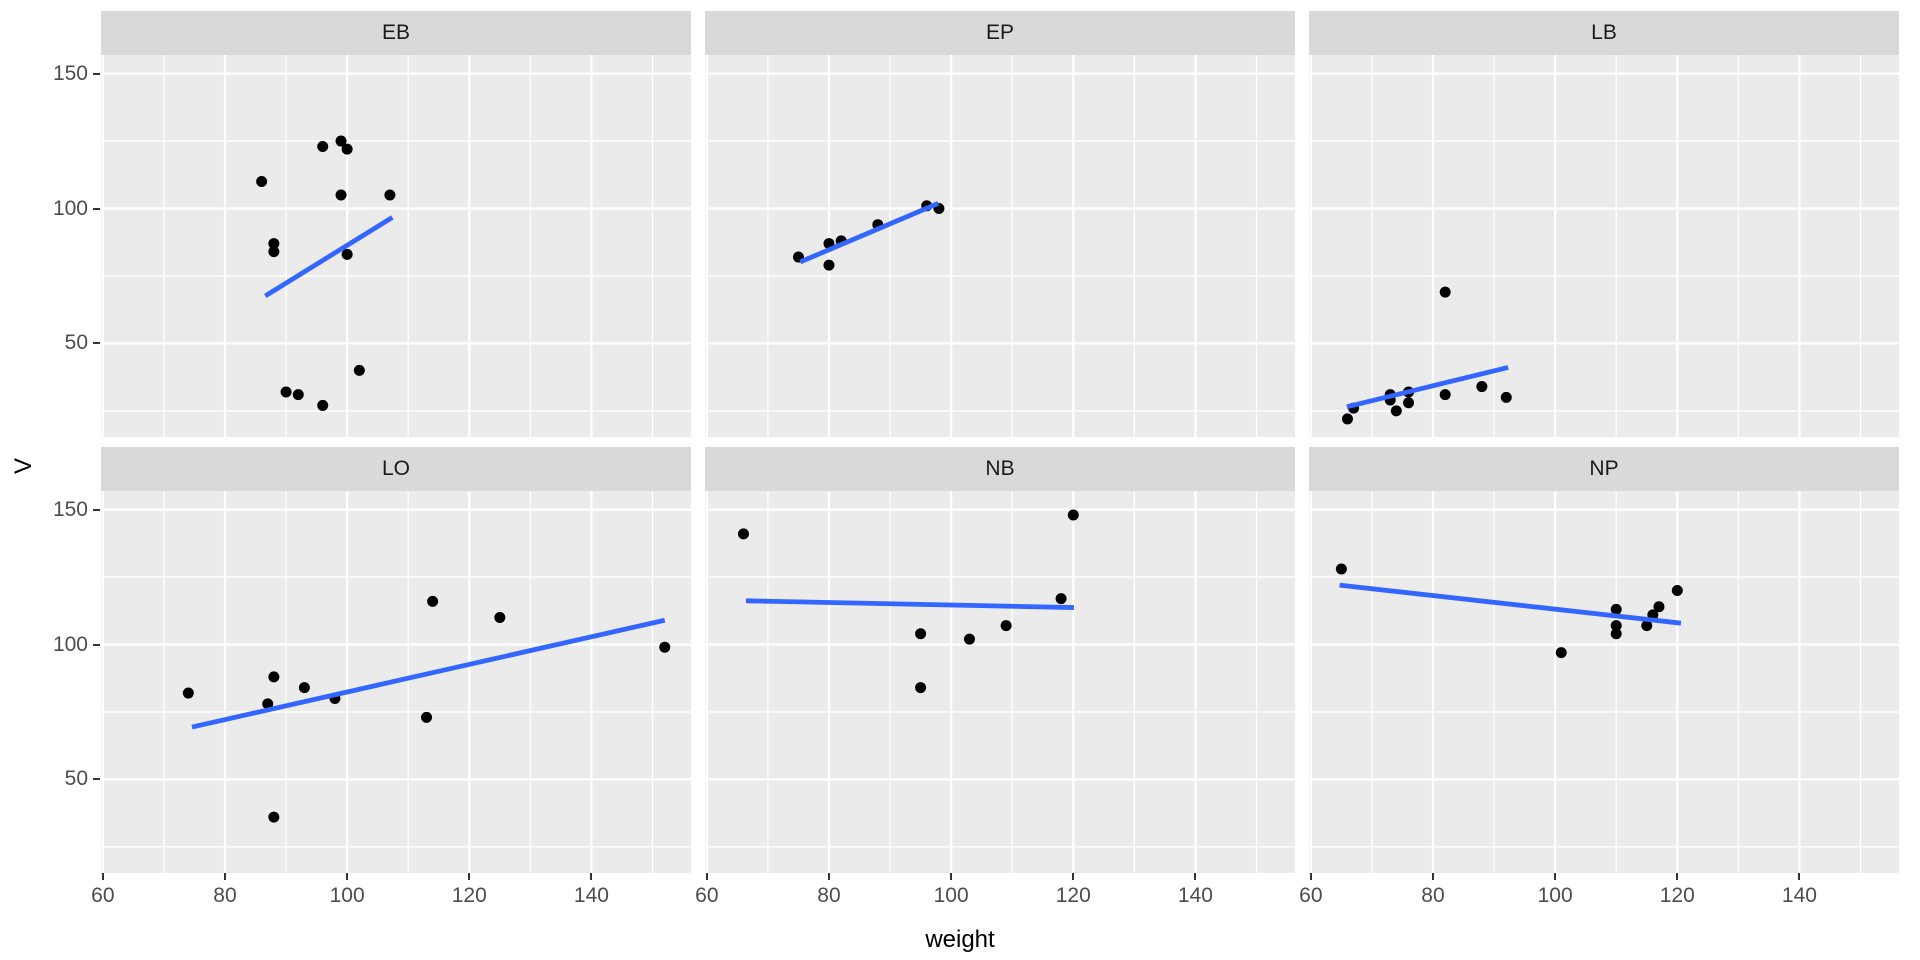 This screenshot has height=960, width=1920. What do you see at coordinates (1604, 469) in the screenshot?
I see `facet-strip-NP: NP` at bounding box center [1604, 469].